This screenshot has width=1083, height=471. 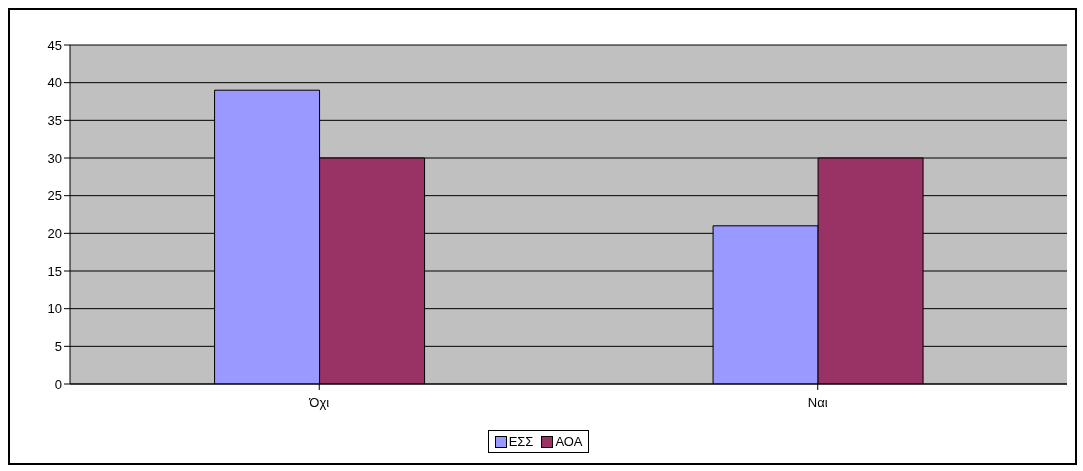 What do you see at coordinates (54, 83) in the screenshot?
I see `y-tick-label: 40` at bounding box center [54, 83].